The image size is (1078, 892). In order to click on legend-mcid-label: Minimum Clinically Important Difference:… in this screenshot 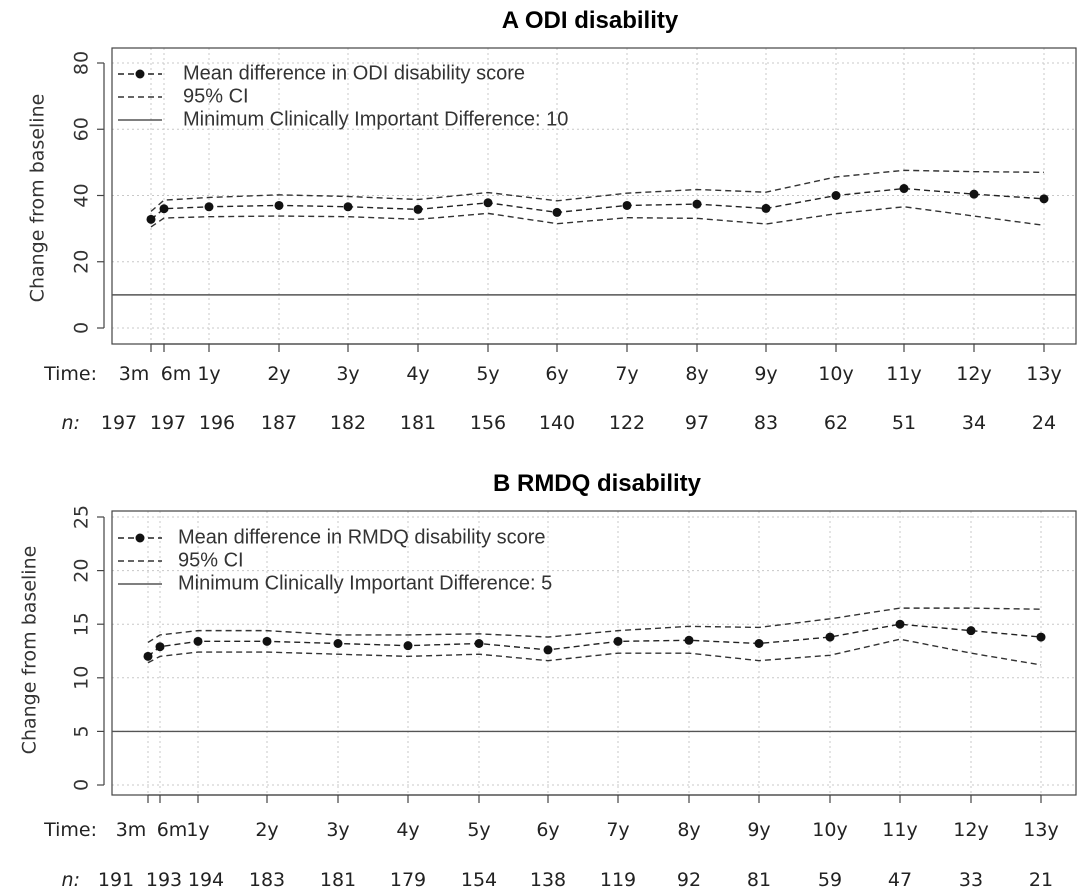, I will do `click(365, 583)`.